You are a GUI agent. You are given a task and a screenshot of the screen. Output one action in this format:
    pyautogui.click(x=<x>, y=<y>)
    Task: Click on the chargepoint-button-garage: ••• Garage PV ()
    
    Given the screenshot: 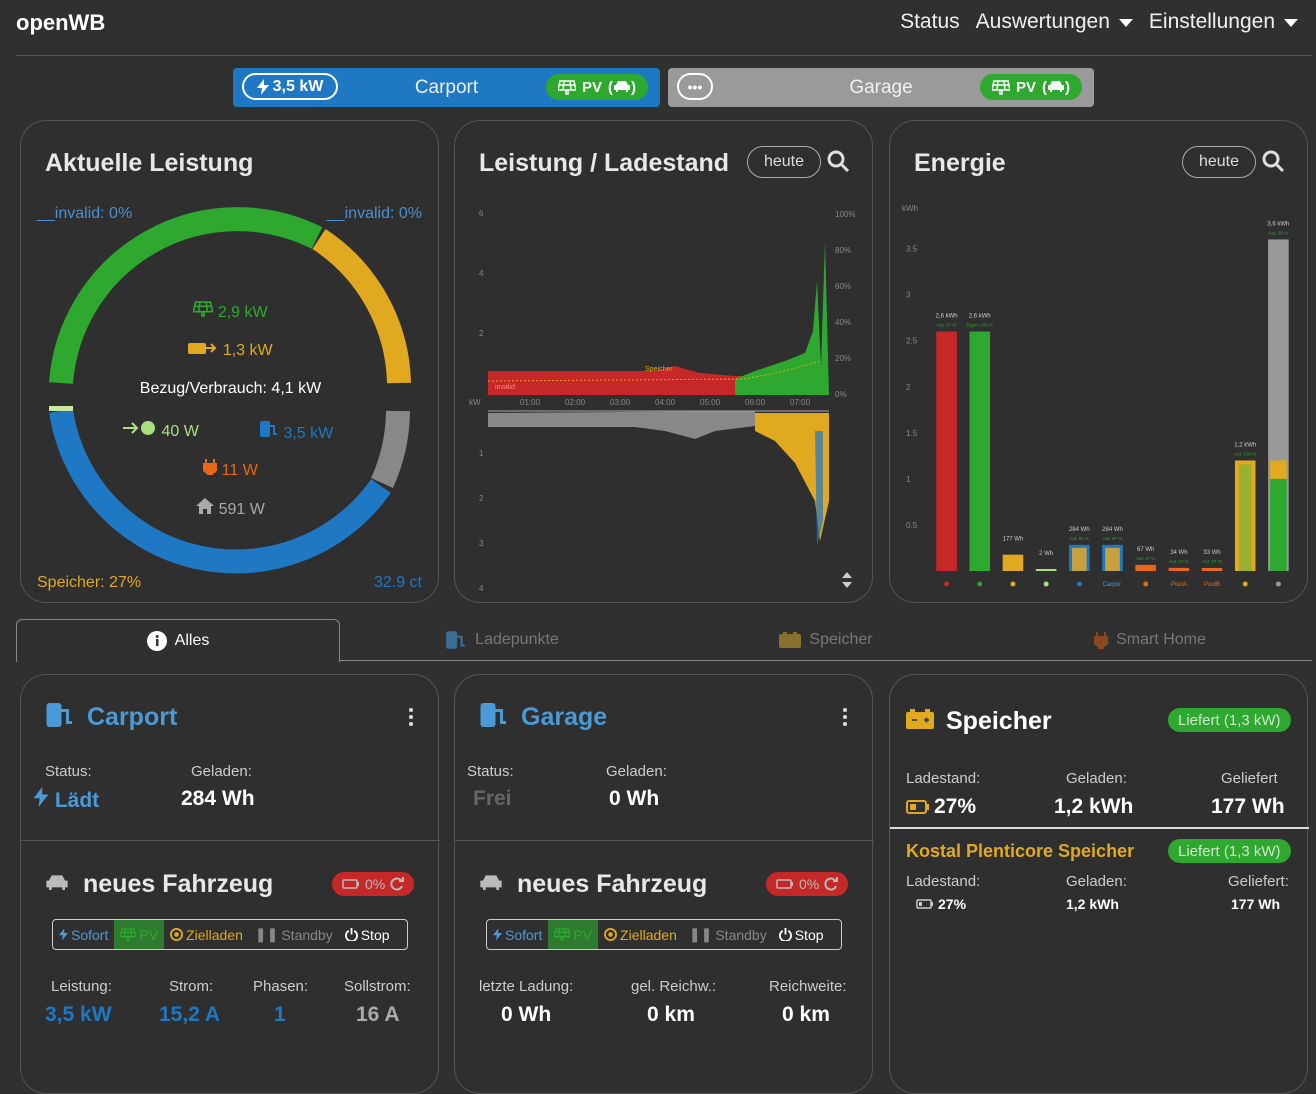 What is the action you would take?
    pyautogui.click(x=881, y=87)
    